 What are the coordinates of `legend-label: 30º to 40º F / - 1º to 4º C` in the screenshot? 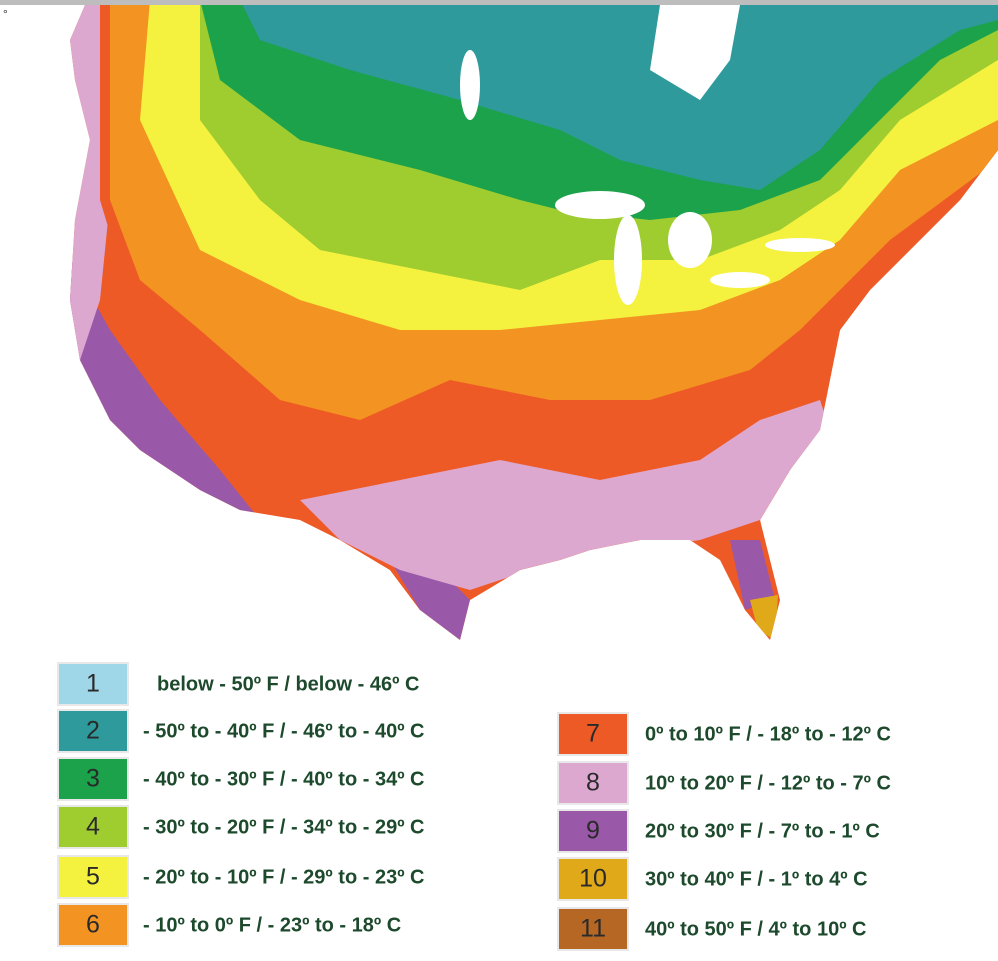 It's located at (756, 879).